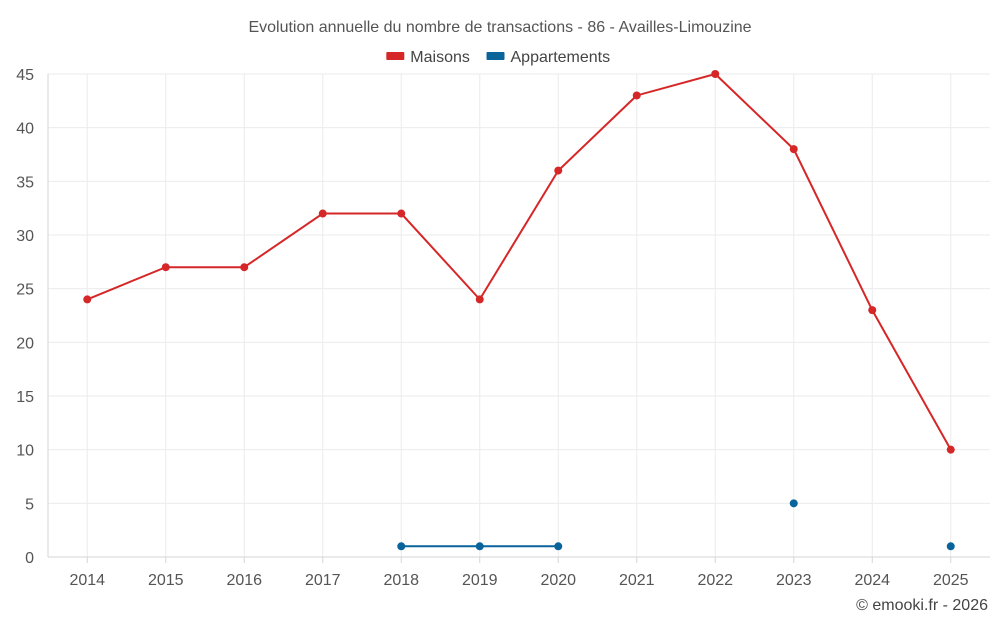 This screenshot has width=1000, height=625. What do you see at coordinates (25, 290) in the screenshot?
I see `y-tick-label: 25` at bounding box center [25, 290].